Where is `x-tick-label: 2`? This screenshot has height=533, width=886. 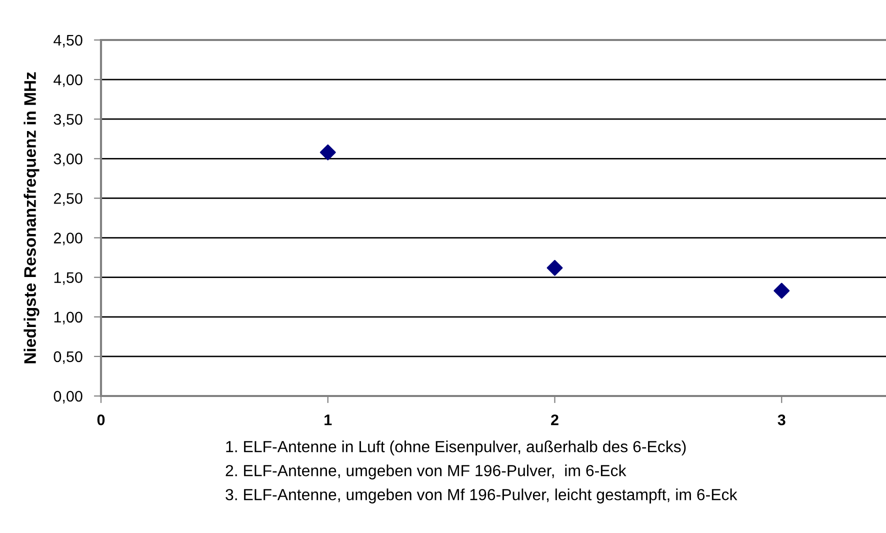 x-tick-label: 2 is located at coordinates (554, 420).